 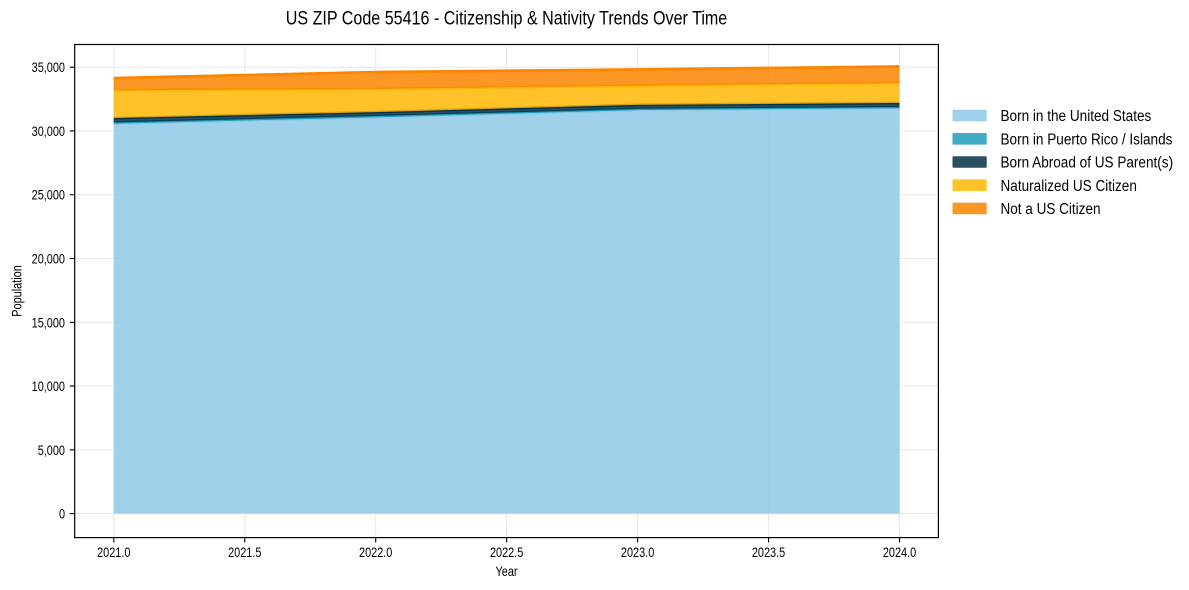 I want to click on svg-text: Born Abroad of US Parent(s), so click(x=1087, y=163).